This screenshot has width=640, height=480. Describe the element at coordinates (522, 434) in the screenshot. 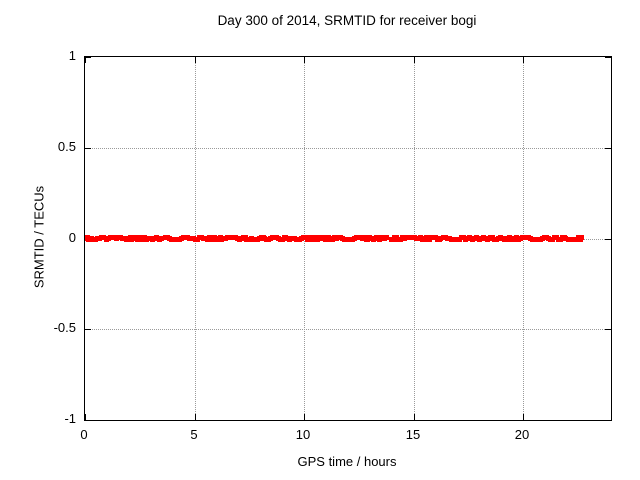

I see `x-tick-label: 20` at that location.